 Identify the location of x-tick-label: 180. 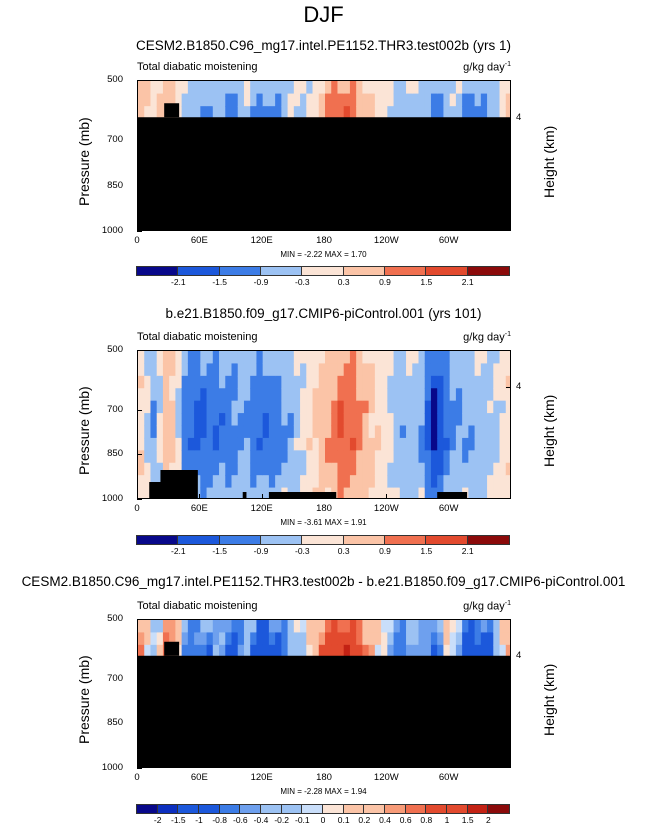
(324, 777).